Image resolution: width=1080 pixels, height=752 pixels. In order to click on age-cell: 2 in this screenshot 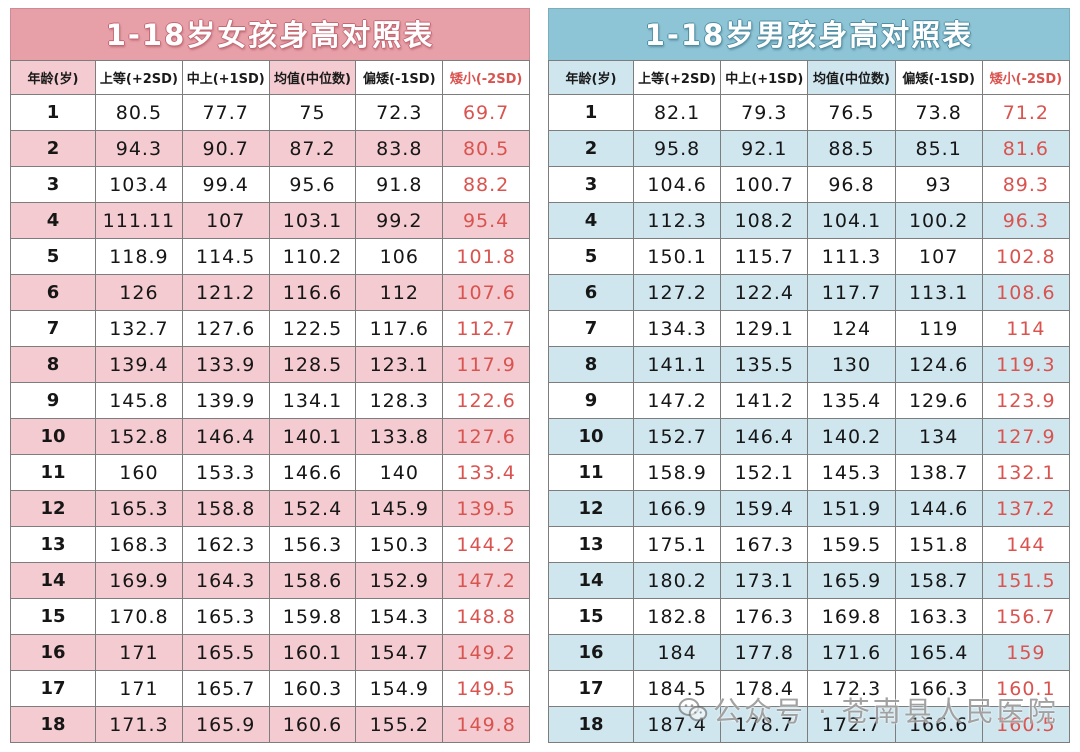, I will do `click(591, 148)`.